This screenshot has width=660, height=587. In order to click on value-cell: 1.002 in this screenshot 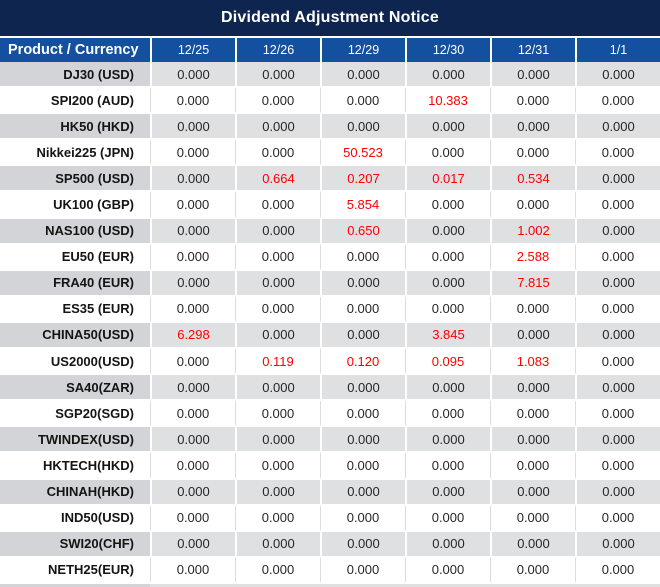, I will do `click(532, 230)`.